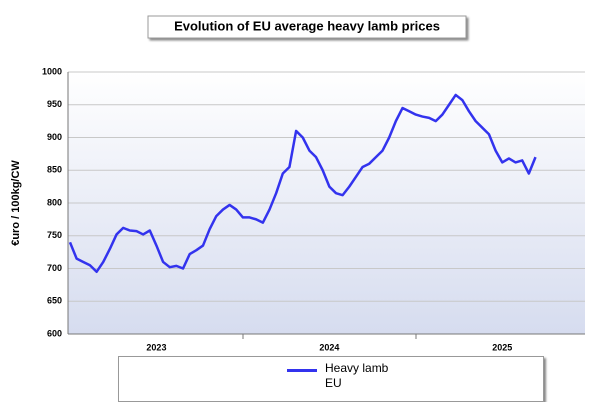 The height and width of the screenshot is (402, 600). What do you see at coordinates (54, 235) in the screenshot?
I see `y-tick-label: 750` at bounding box center [54, 235].